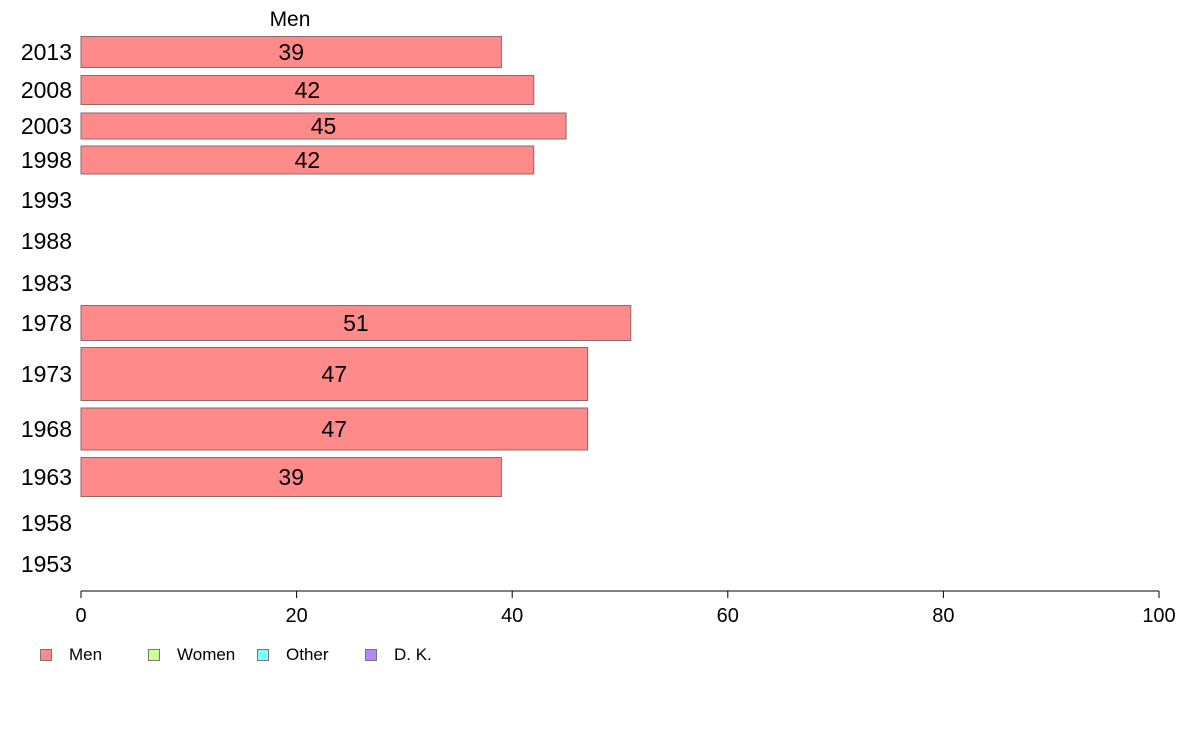 The height and width of the screenshot is (736, 1188). I want to click on x-tick-label: 0, so click(80, 616).